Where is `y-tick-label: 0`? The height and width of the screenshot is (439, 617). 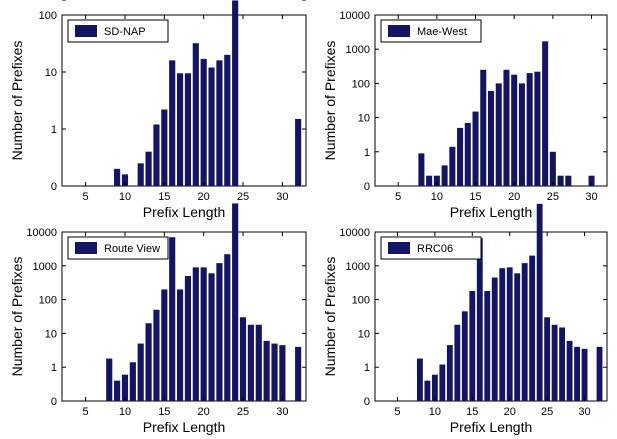 y-tick-label: 0 is located at coordinates (54, 187).